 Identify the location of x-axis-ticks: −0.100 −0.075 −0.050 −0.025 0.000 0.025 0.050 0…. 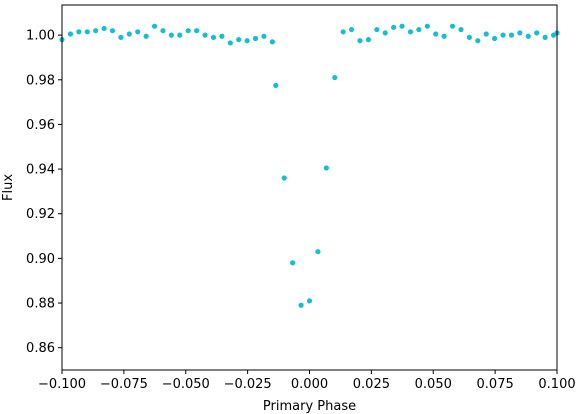
(307, 381).